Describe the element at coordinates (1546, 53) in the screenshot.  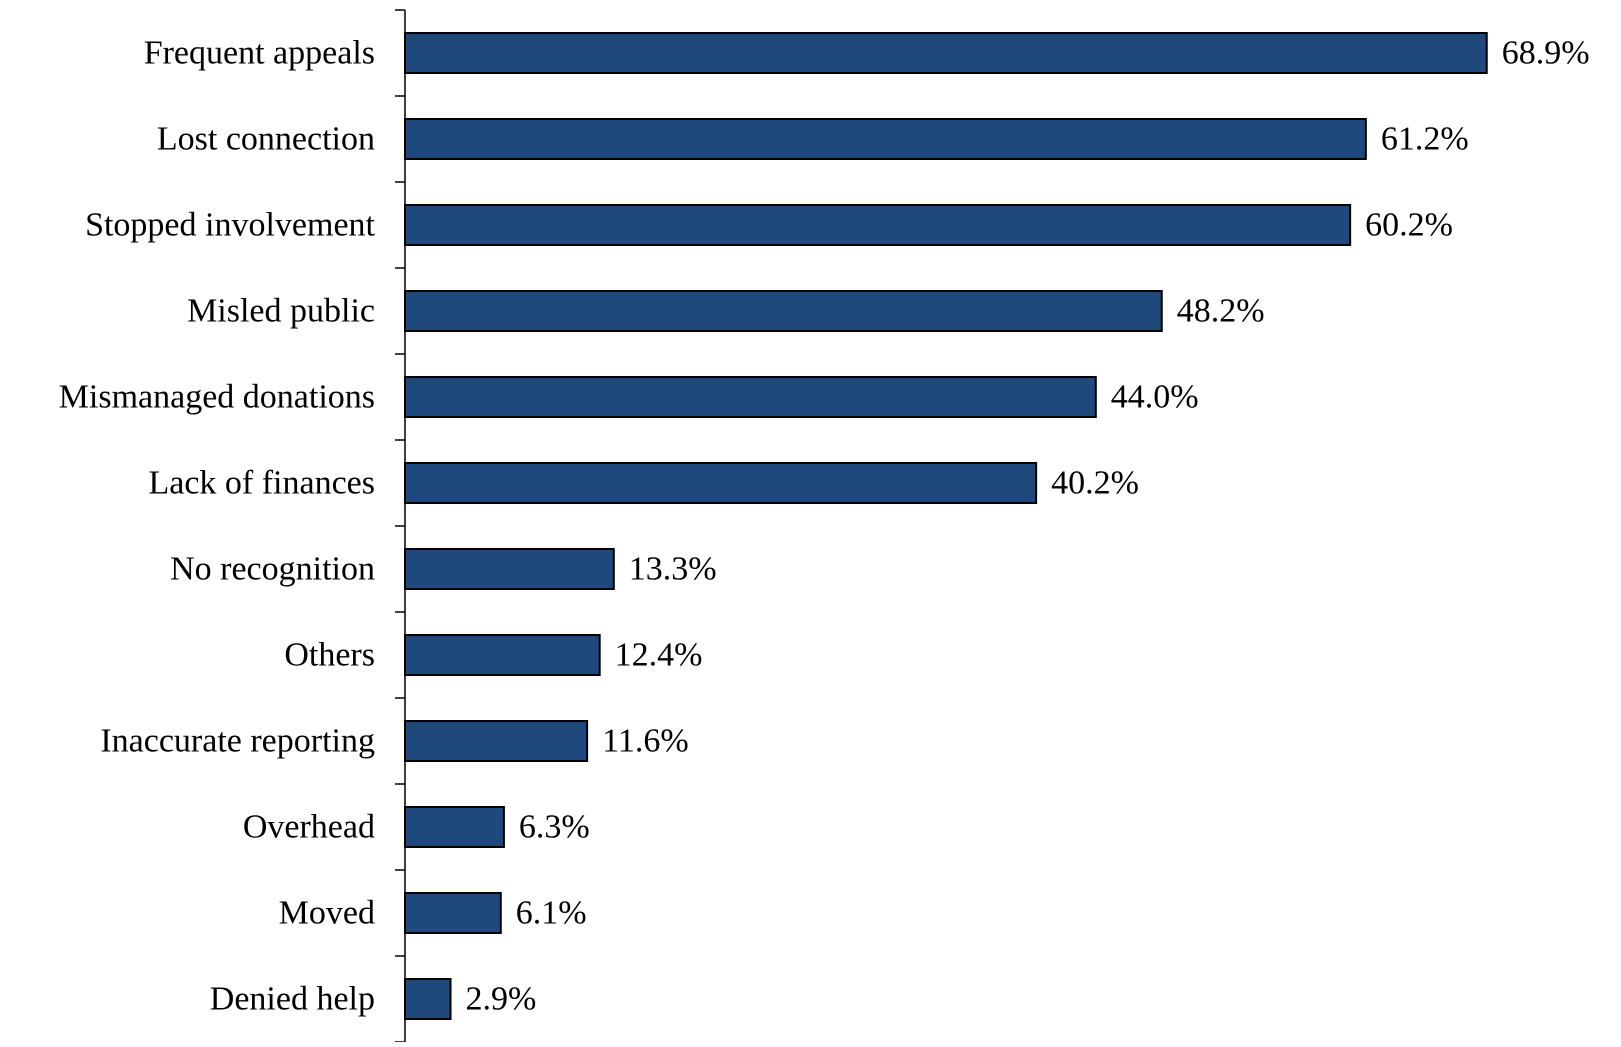
I see `value-label-frequent-appeals: 68.9%` at that location.